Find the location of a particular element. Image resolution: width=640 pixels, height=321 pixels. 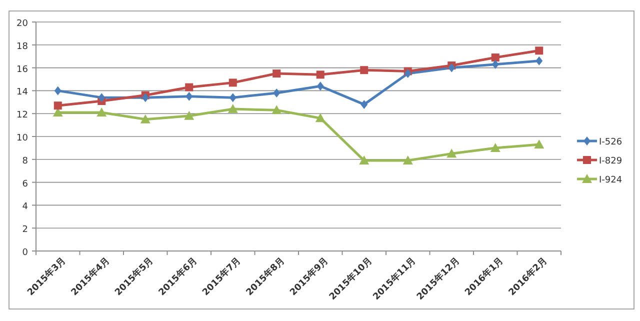

y-tick-label: 20 is located at coordinates (22, 24).